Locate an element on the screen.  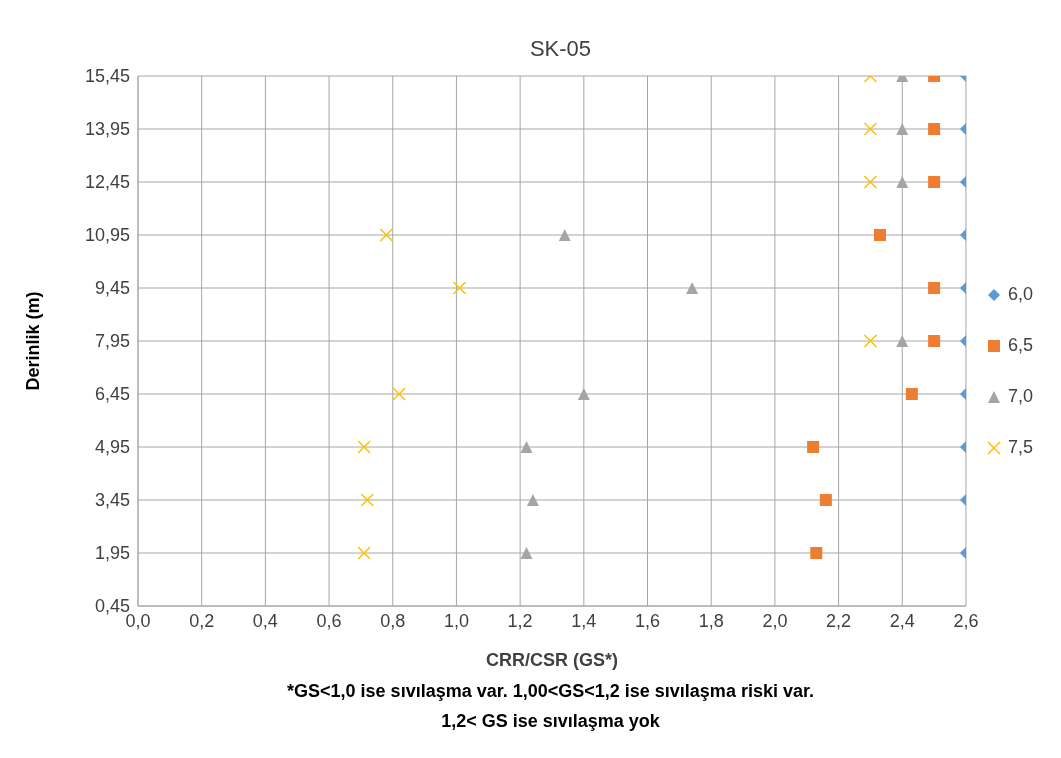
x-tick-label: 2,4 is located at coordinates (902, 620).